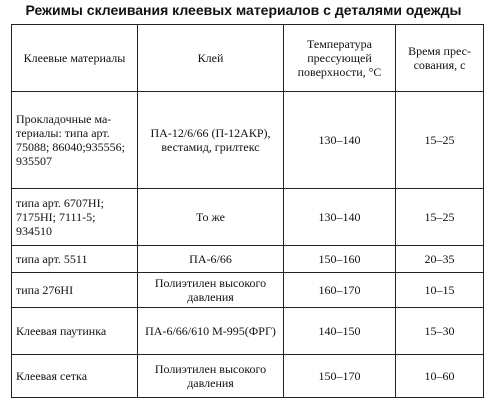 The height and width of the screenshot is (417, 487). What do you see at coordinates (74, 259) in the screenshot?
I see `cell-material: типа арт. 5511` at bounding box center [74, 259].